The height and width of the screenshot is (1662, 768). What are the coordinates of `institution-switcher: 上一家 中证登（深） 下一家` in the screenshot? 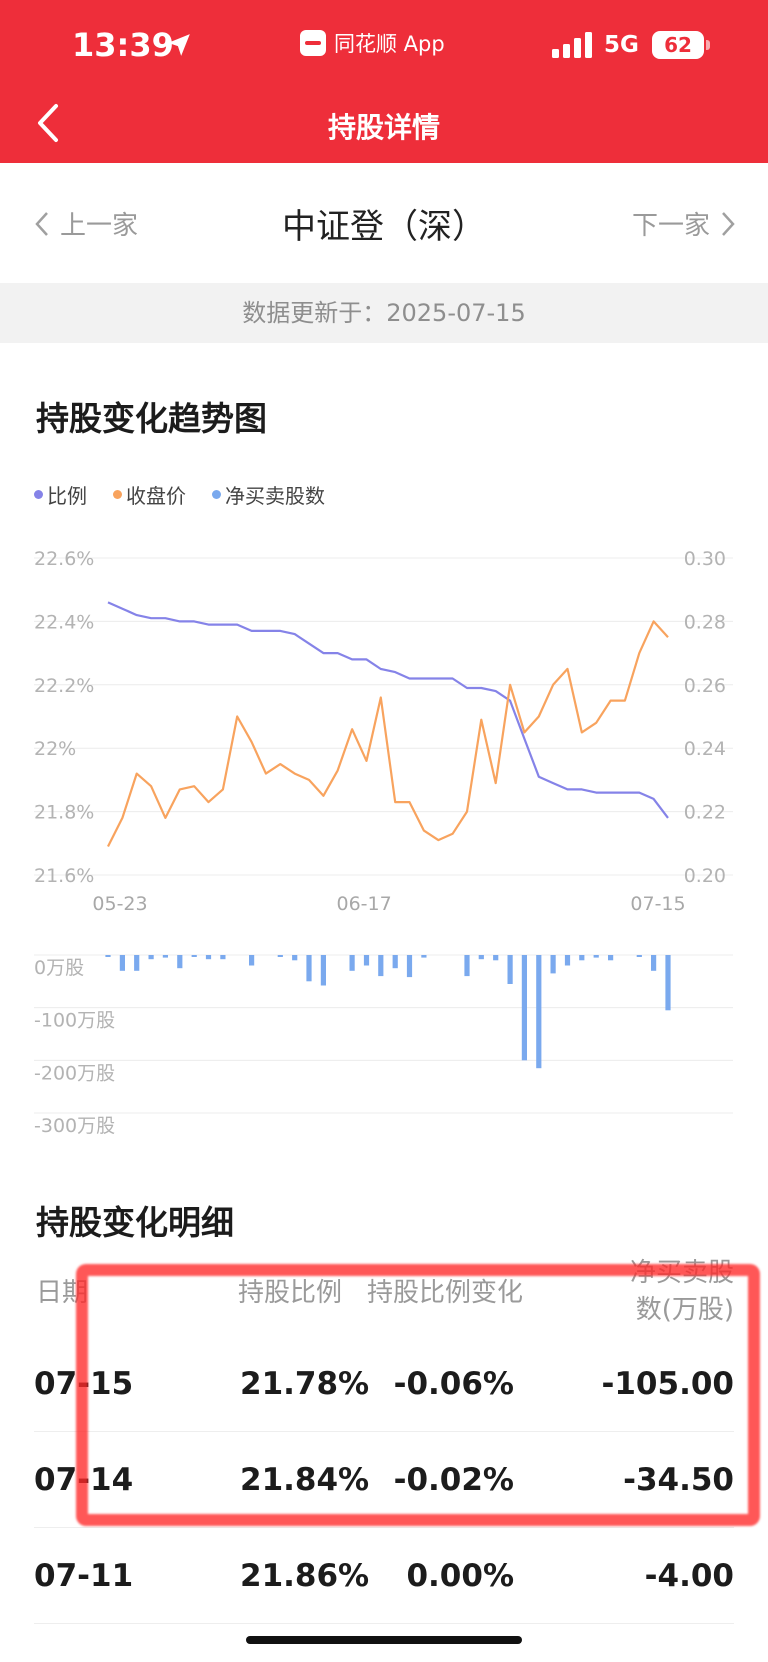 It's located at (384, 223).